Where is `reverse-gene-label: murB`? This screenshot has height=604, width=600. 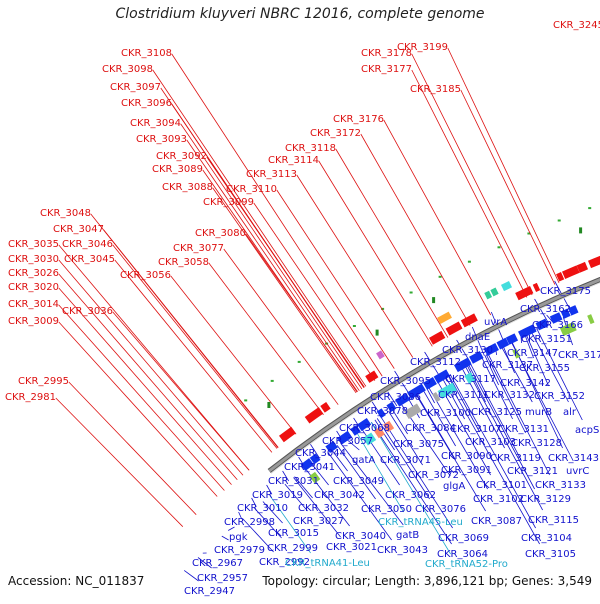
reverse-gene-label: murB is located at coordinates (538, 412).